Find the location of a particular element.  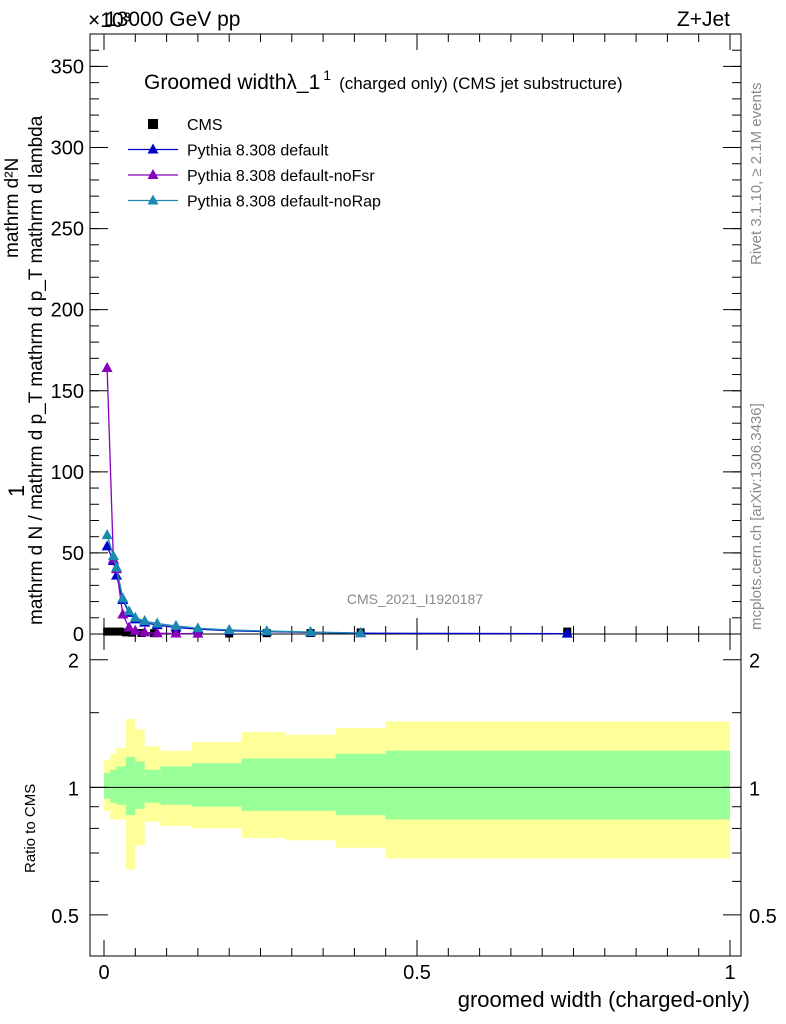

process-label: Z+Jet is located at coordinates (703, 19).